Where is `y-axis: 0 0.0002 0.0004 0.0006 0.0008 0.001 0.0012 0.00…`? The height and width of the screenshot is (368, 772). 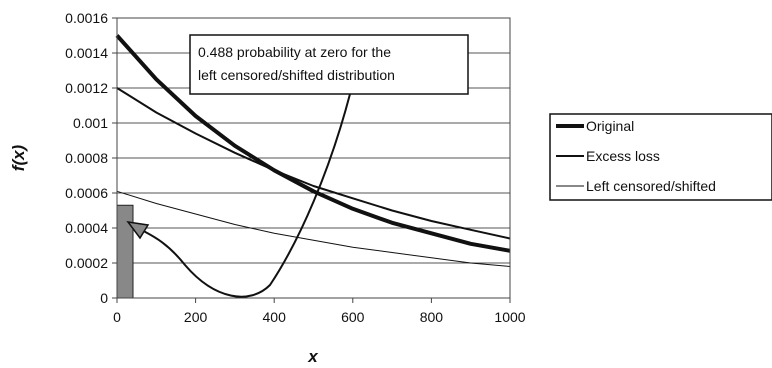
y-axis: 0 0.0002 0.0004 0.0006 0.0008 0.001 0.0012 0.00… is located at coordinates (91, 158).